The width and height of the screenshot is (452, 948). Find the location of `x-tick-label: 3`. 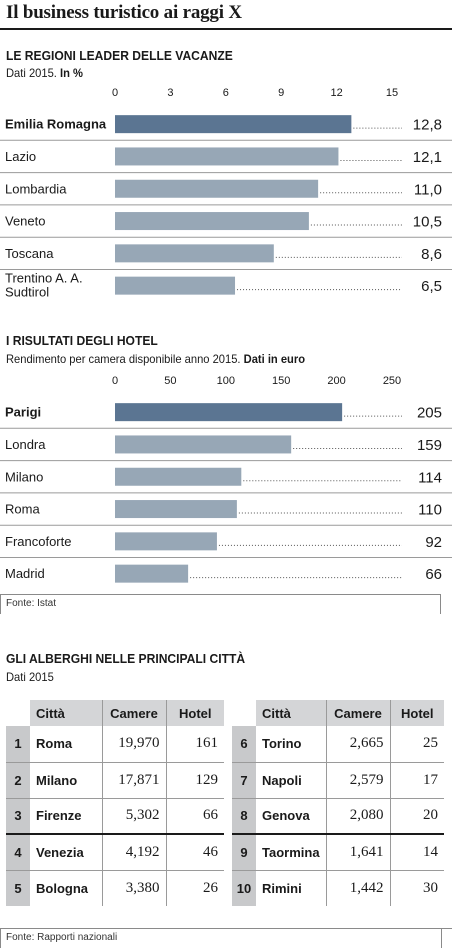

x-tick-label: 3 is located at coordinates (170, 93).